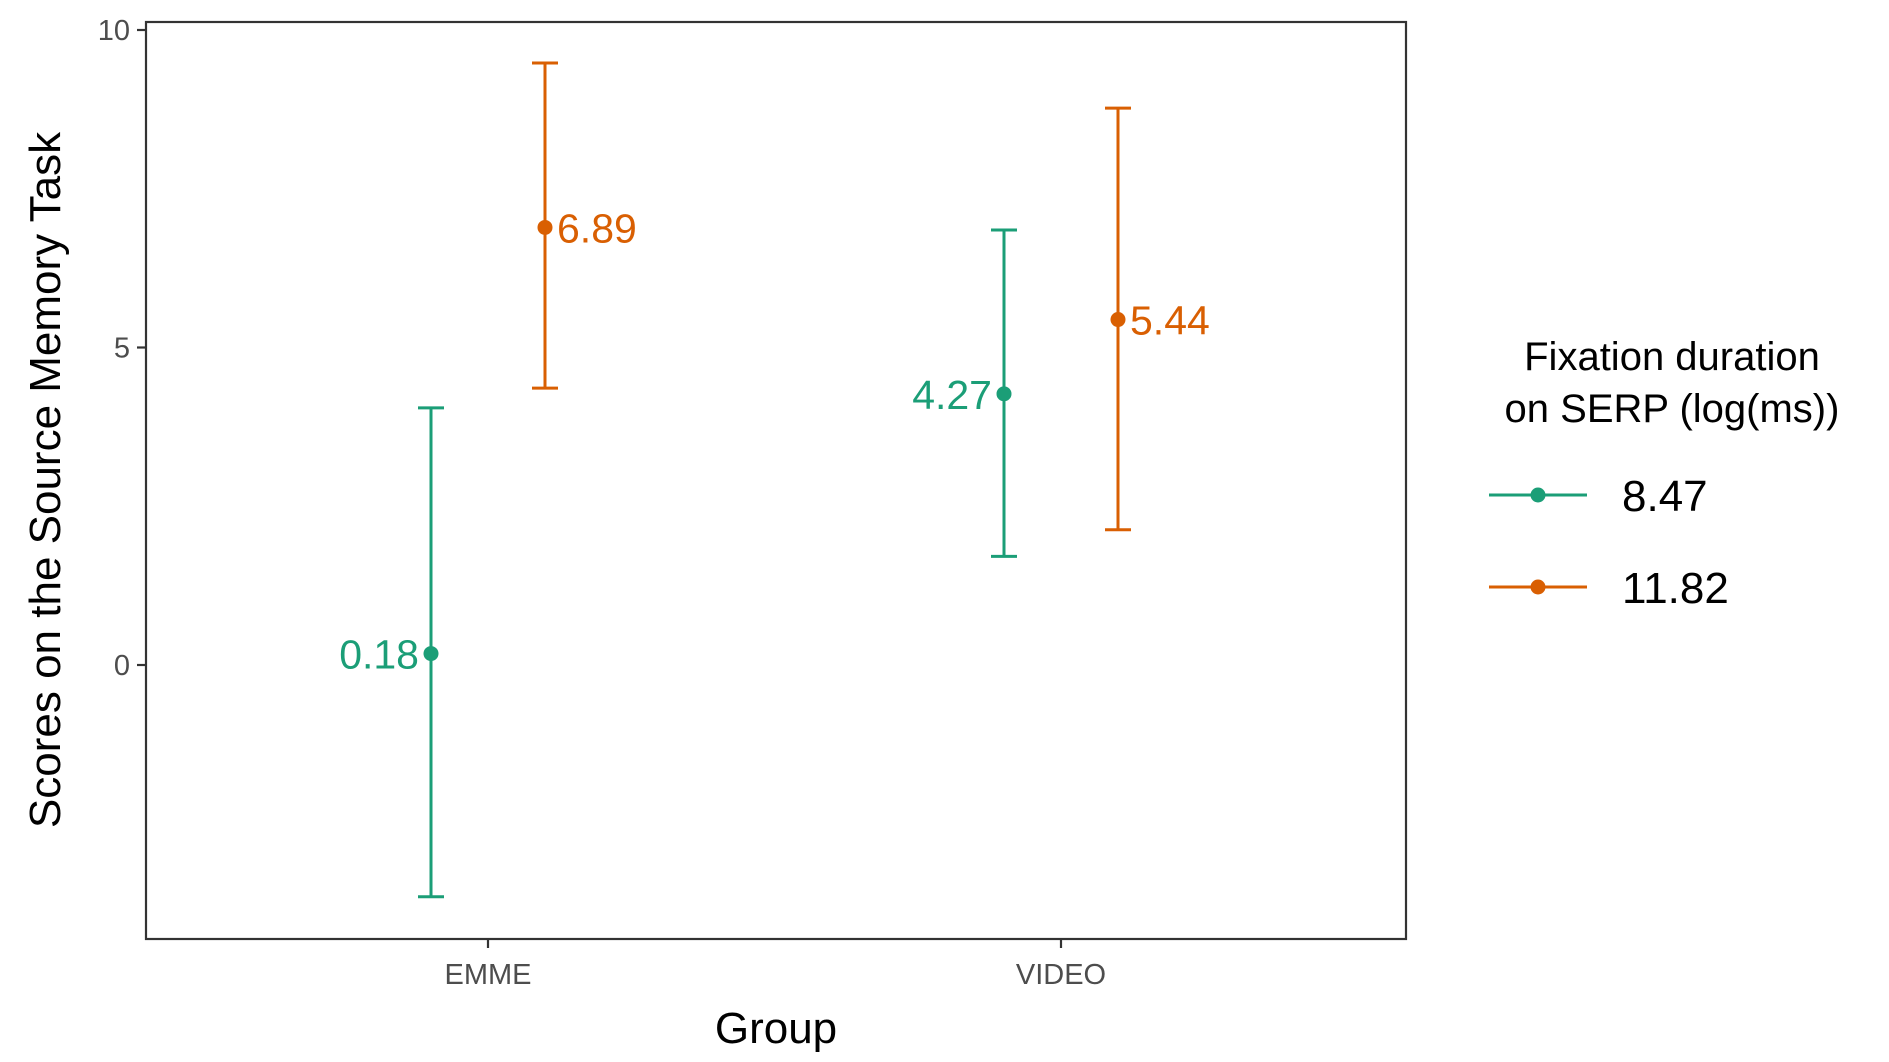 This screenshot has height=1062, width=1889. I want to click on y-axis-title: Scores on the Source Memory Task, so click(45, 479).